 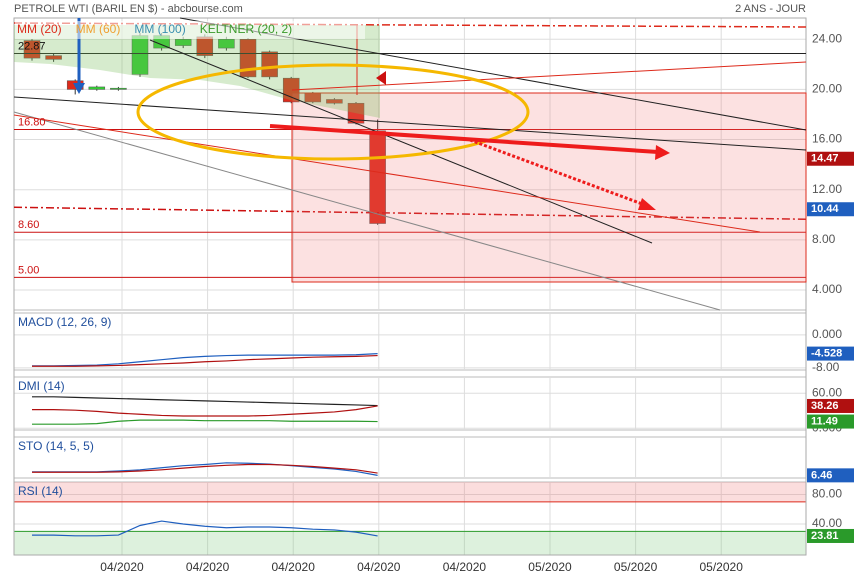 What do you see at coordinates (827, 139) in the screenshot?
I see `y-tick-label: 16.00` at bounding box center [827, 139].